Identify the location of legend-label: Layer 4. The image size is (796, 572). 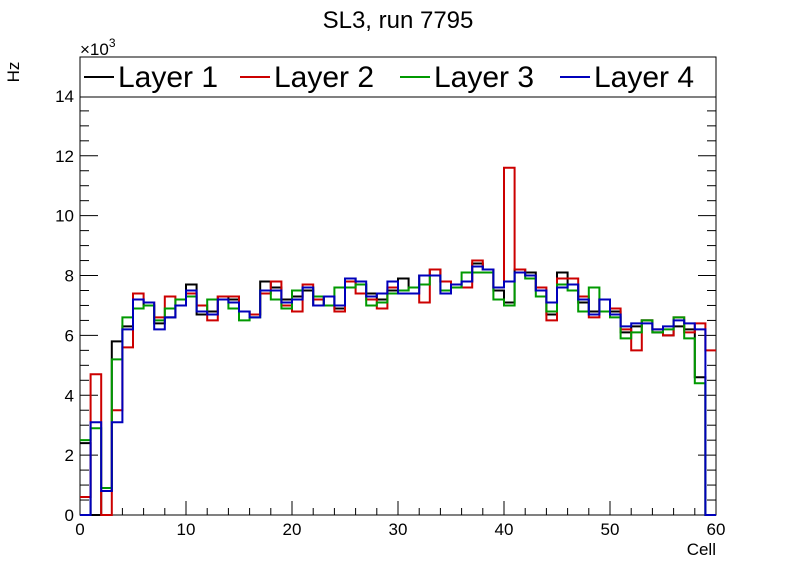
(644, 77).